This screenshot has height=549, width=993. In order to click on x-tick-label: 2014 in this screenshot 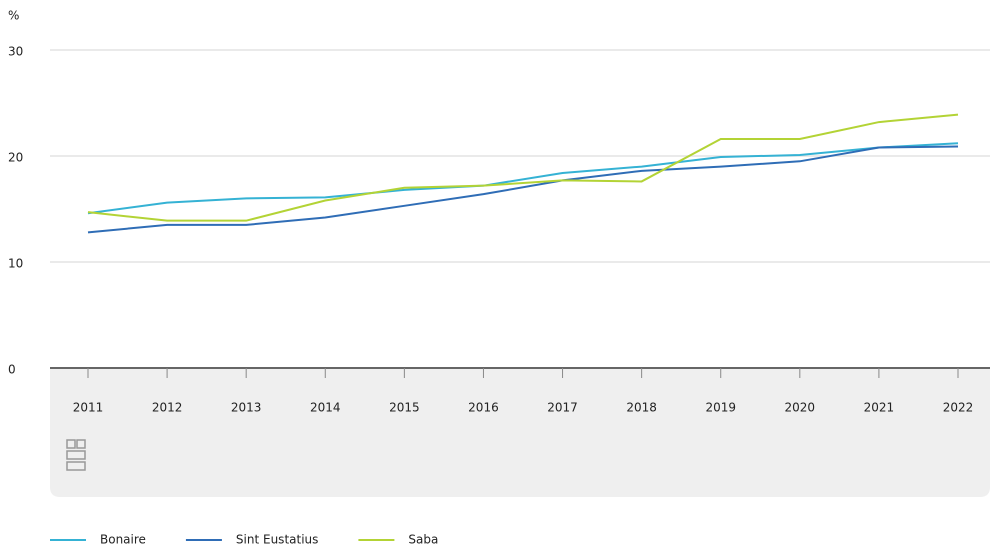, I will do `click(325, 408)`.